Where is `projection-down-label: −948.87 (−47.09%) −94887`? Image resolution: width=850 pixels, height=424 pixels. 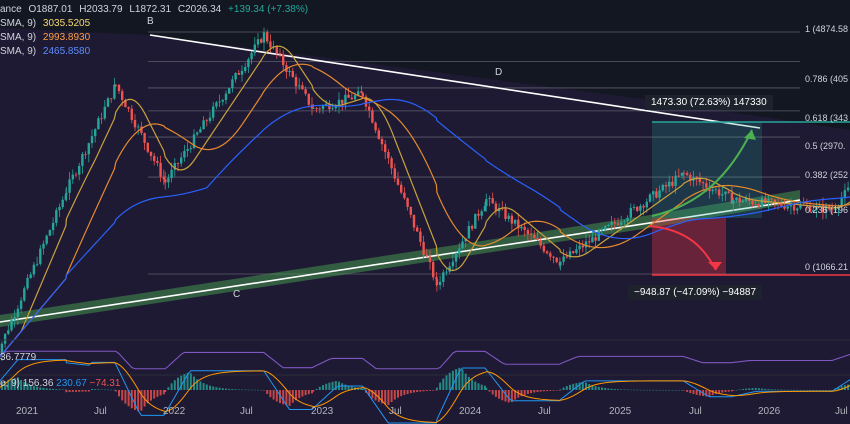 projection-down-label: −948.87 (−47.09%) −94887 is located at coordinates (695, 292).